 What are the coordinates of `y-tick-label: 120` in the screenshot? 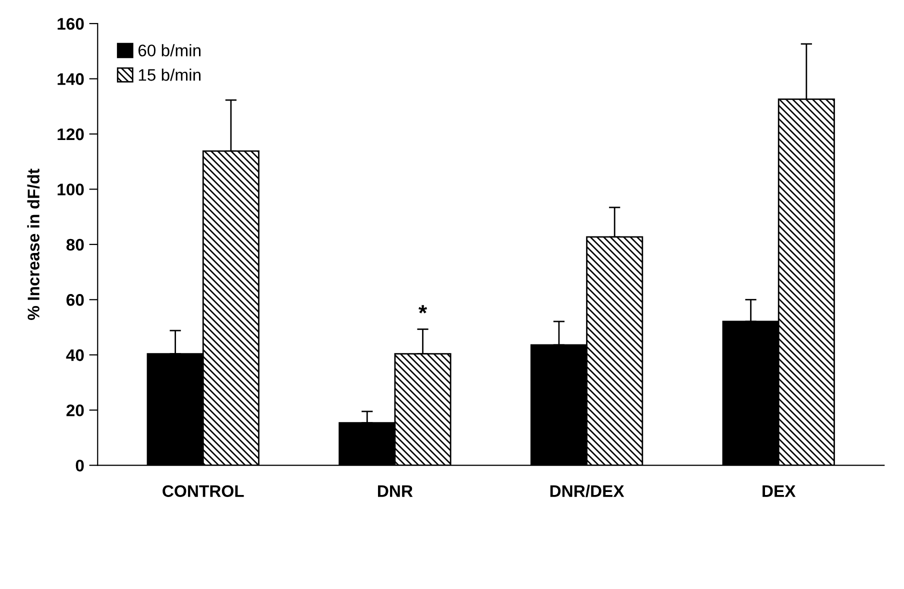 It's located at (71, 134).